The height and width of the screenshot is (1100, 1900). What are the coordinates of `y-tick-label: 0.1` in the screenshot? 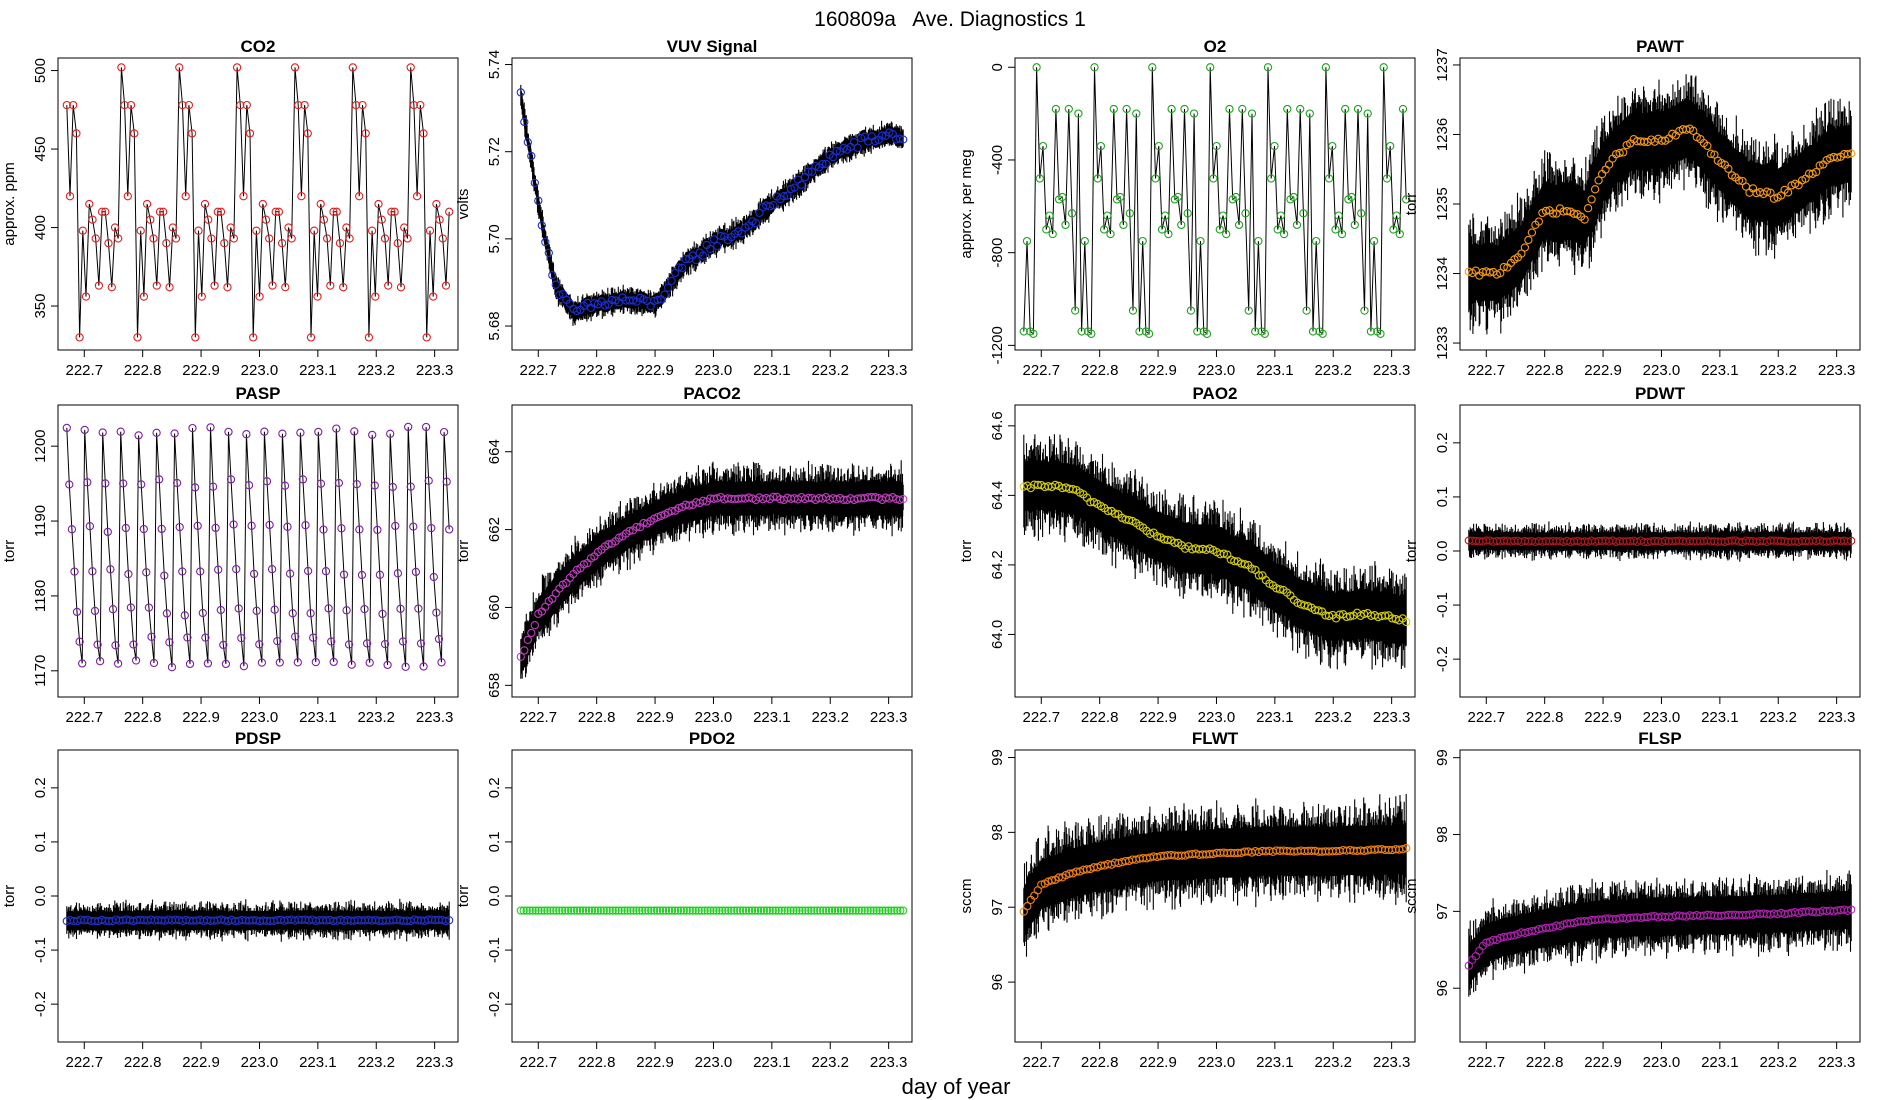 It's located at (494, 841).